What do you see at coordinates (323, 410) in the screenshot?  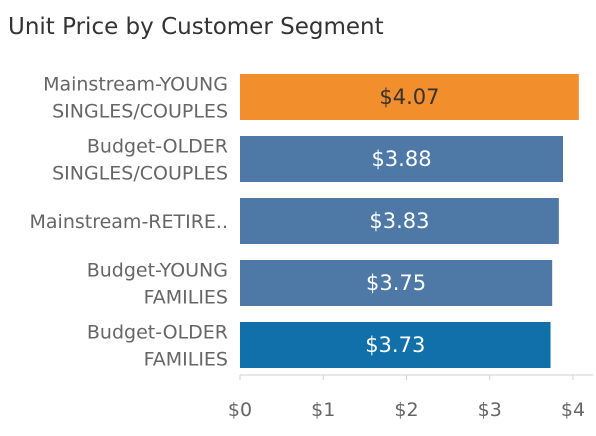 I see `x-tick-label: $1` at bounding box center [323, 410].